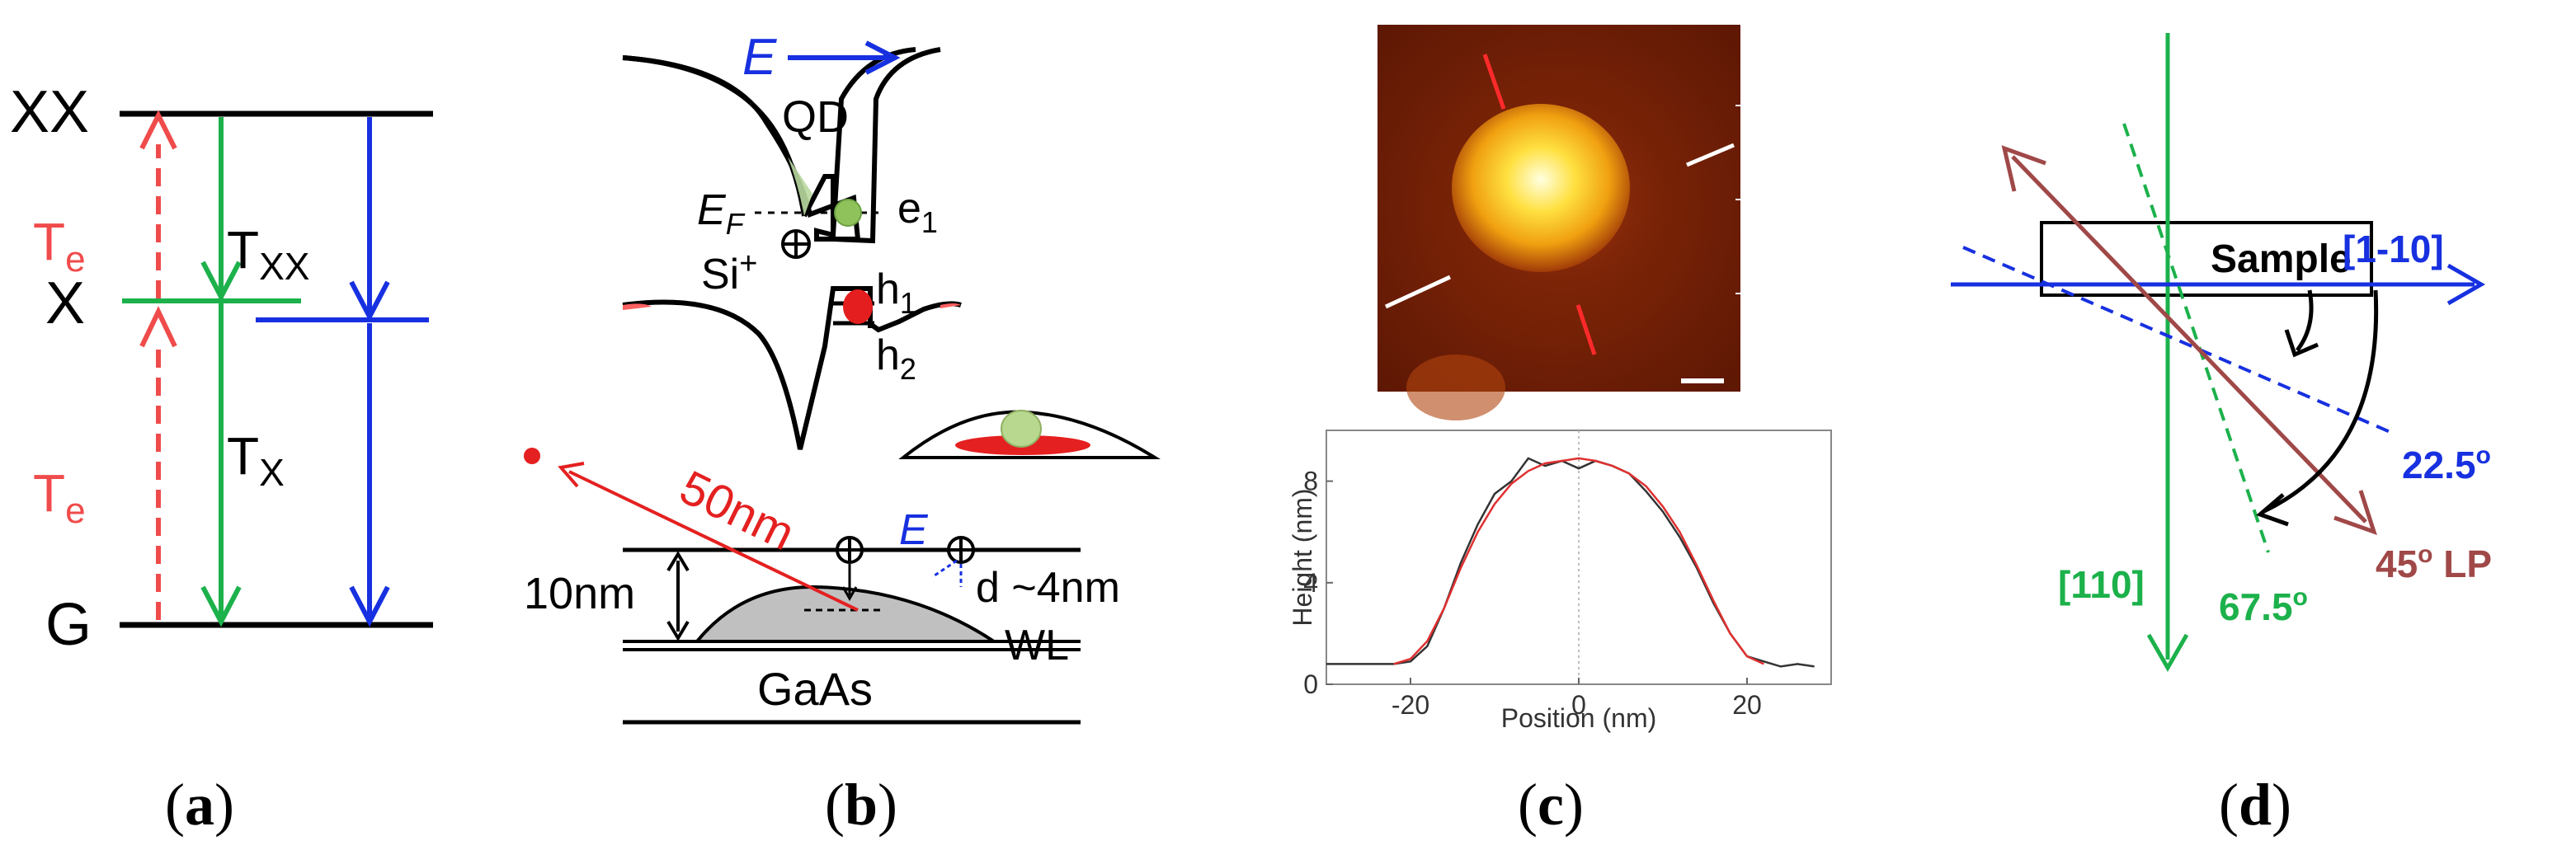 The image size is (2576, 850). Describe the element at coordinates (950, 305) in the screenshot. I see `red-right-fill` at that location.